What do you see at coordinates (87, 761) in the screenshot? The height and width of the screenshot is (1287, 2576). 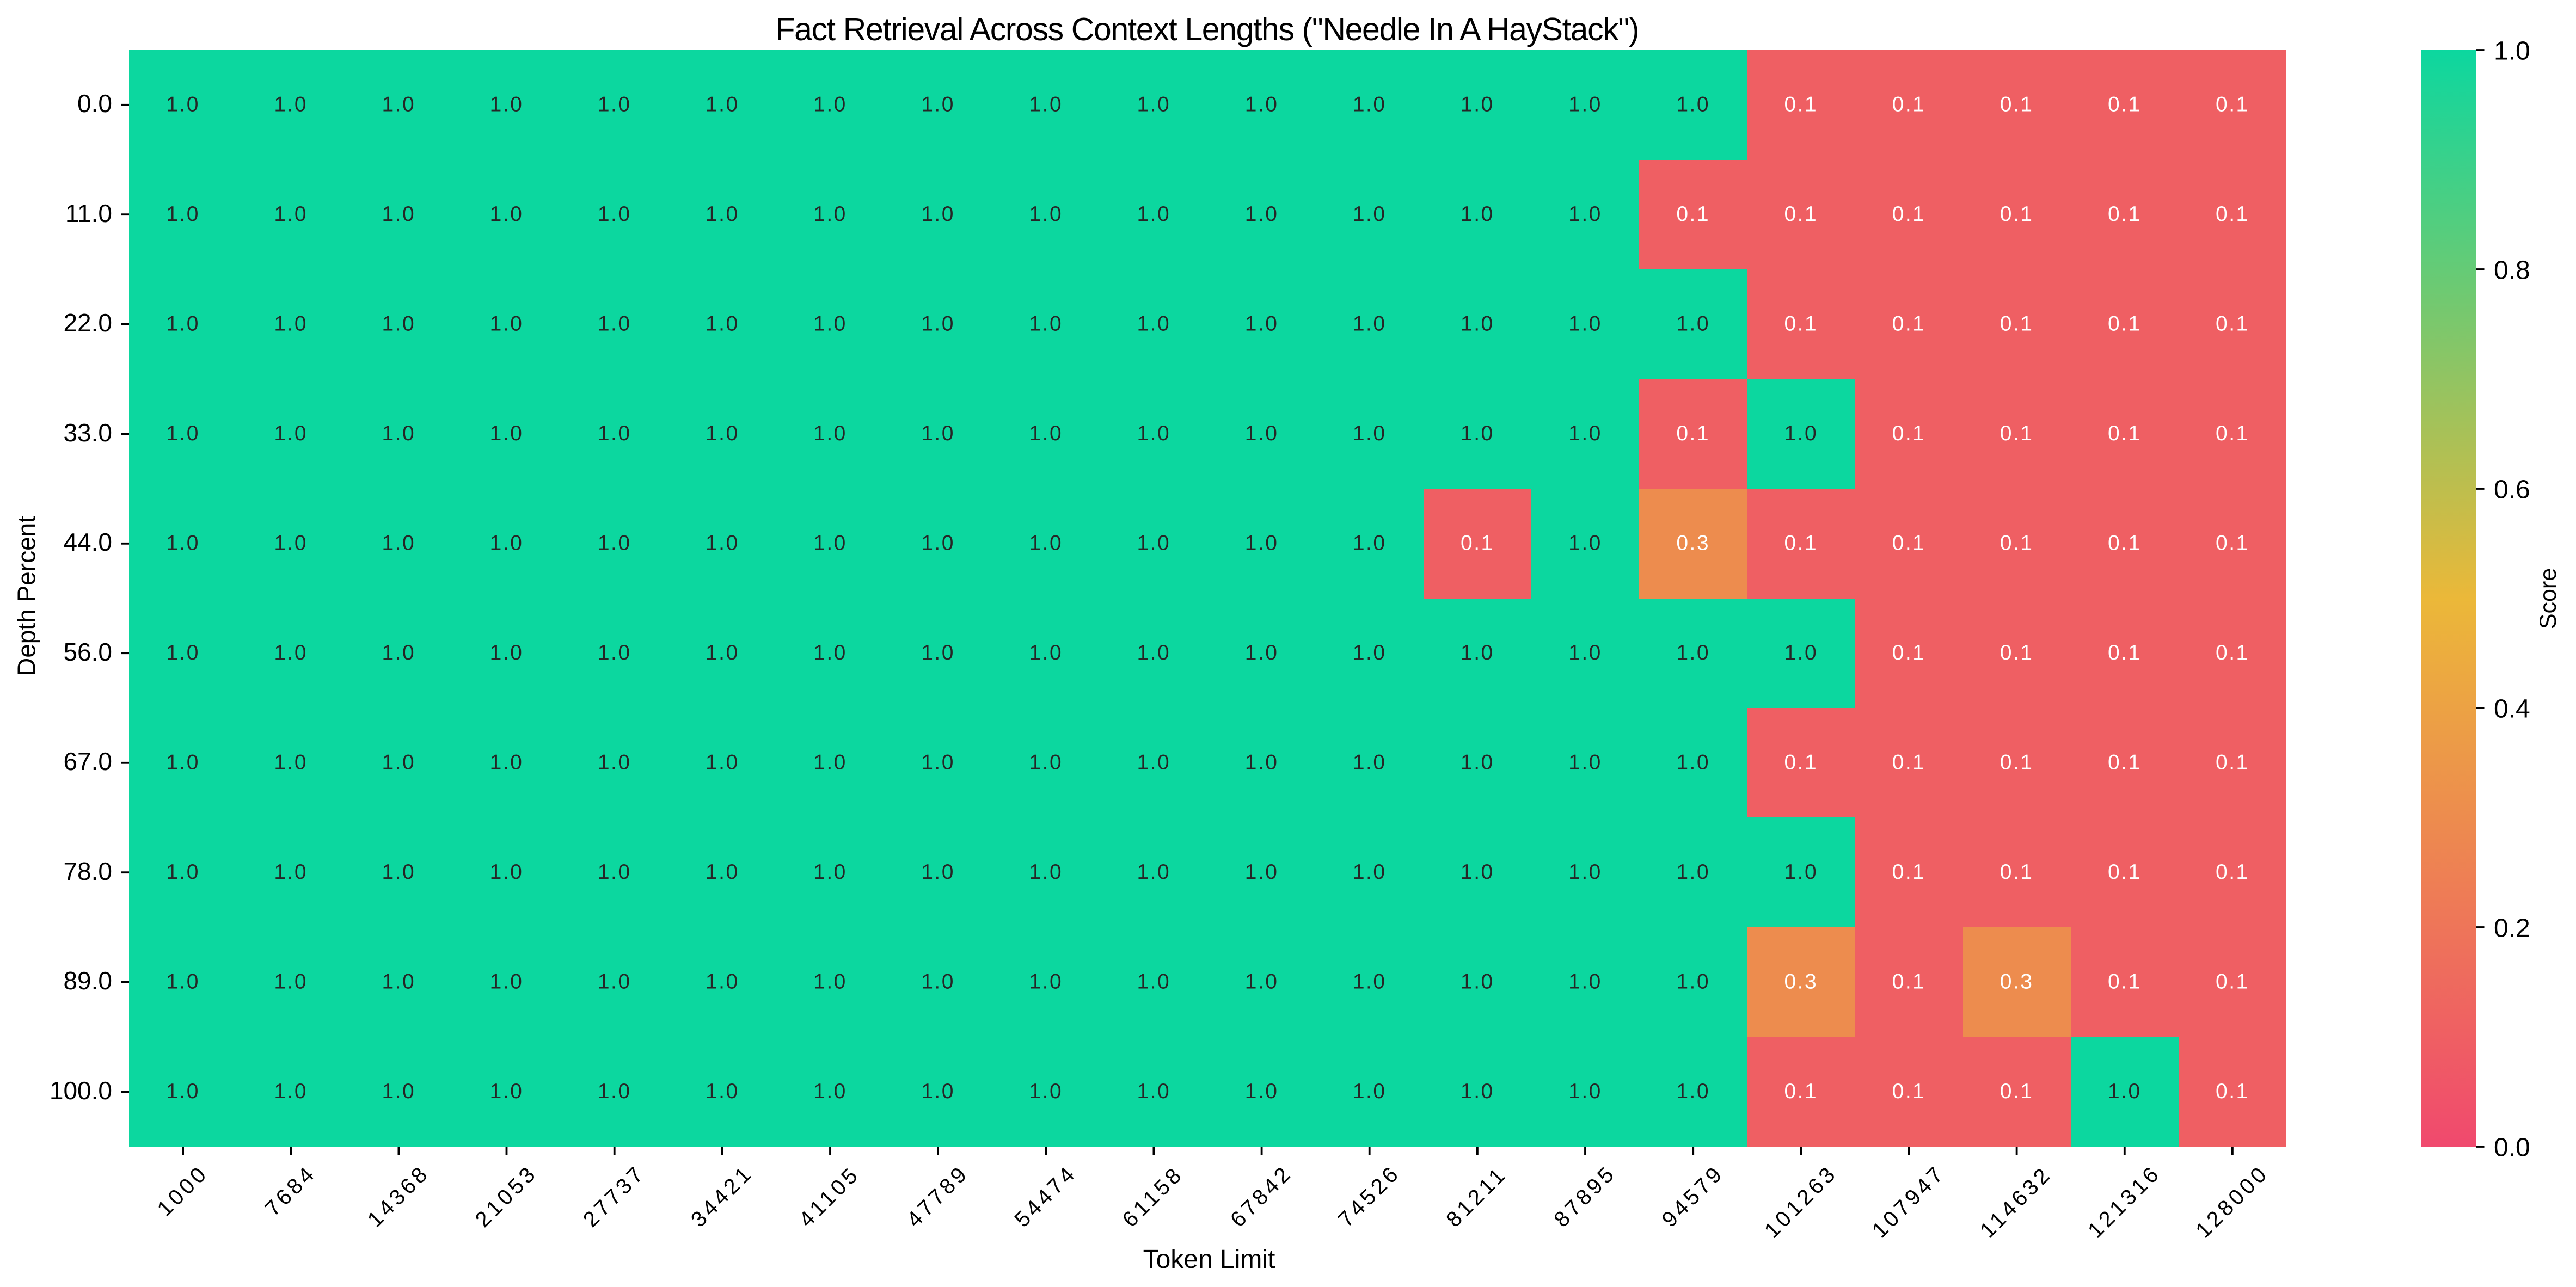 I see `svg-text: 67.0` at bounding box center [87, 761].